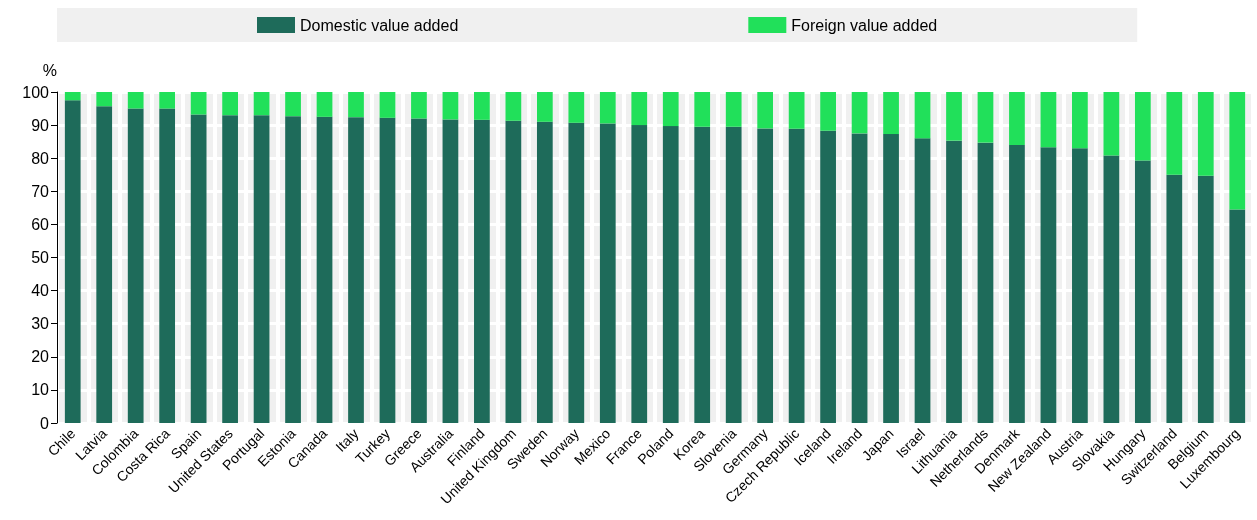 This screenshot has height=520, width=1257. Describe the element at coordinates (40, 125) in the screenshot. I see `y-tick-label: 90` at that location.